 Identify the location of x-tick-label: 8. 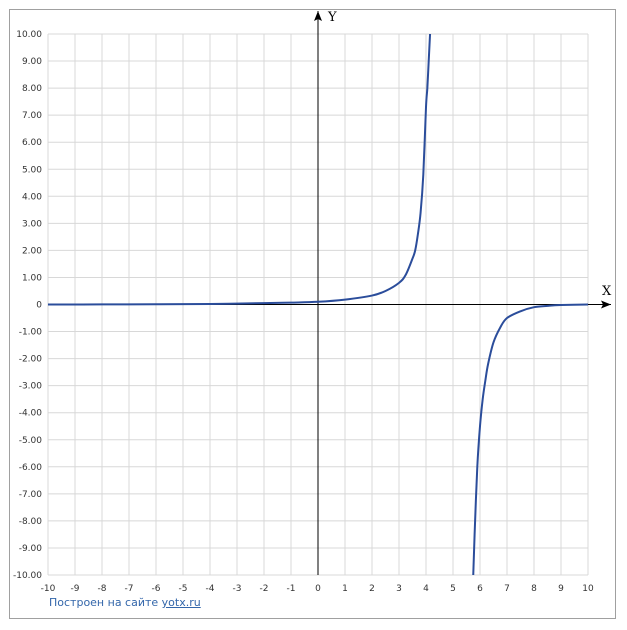
(534, 589).